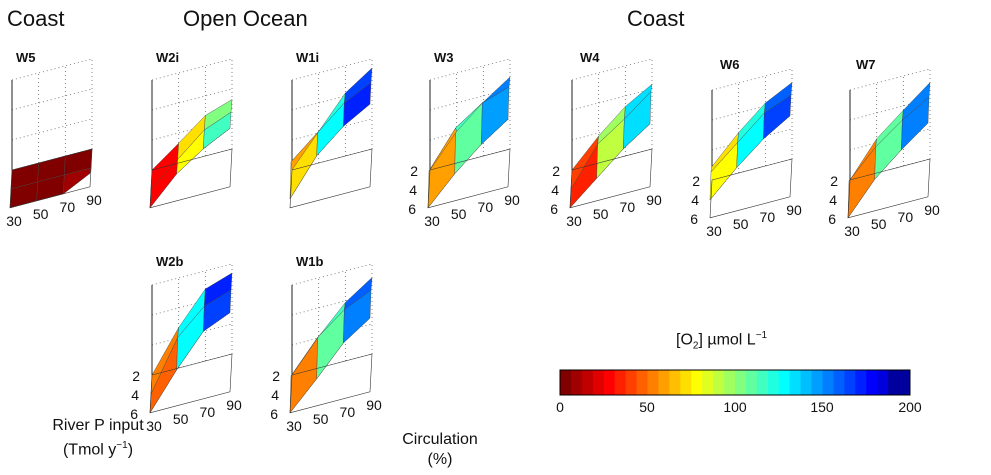 This screenshot has width=991, height=475. Describe the element at coordinates (191, 133) in the screenshot. I see `surface-panel-w2i` at that location.